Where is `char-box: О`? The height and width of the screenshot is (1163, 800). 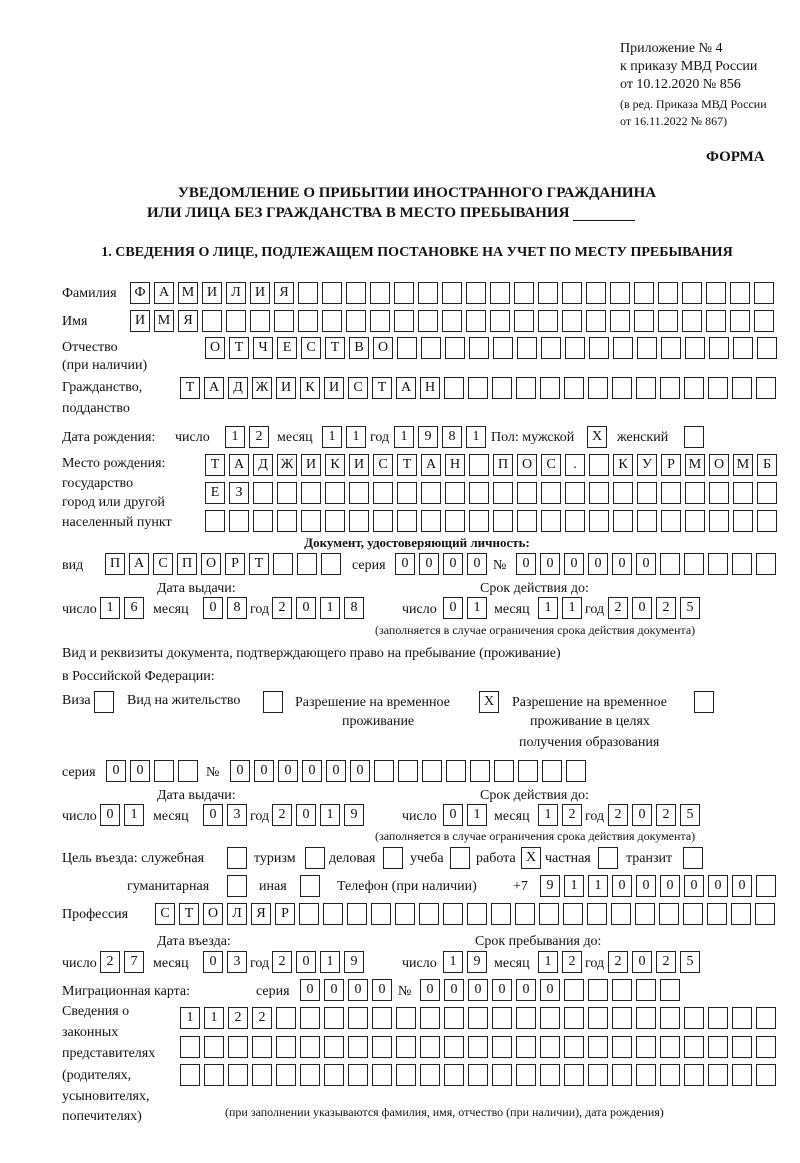
char-box: О is located at coordinates (719, 465).